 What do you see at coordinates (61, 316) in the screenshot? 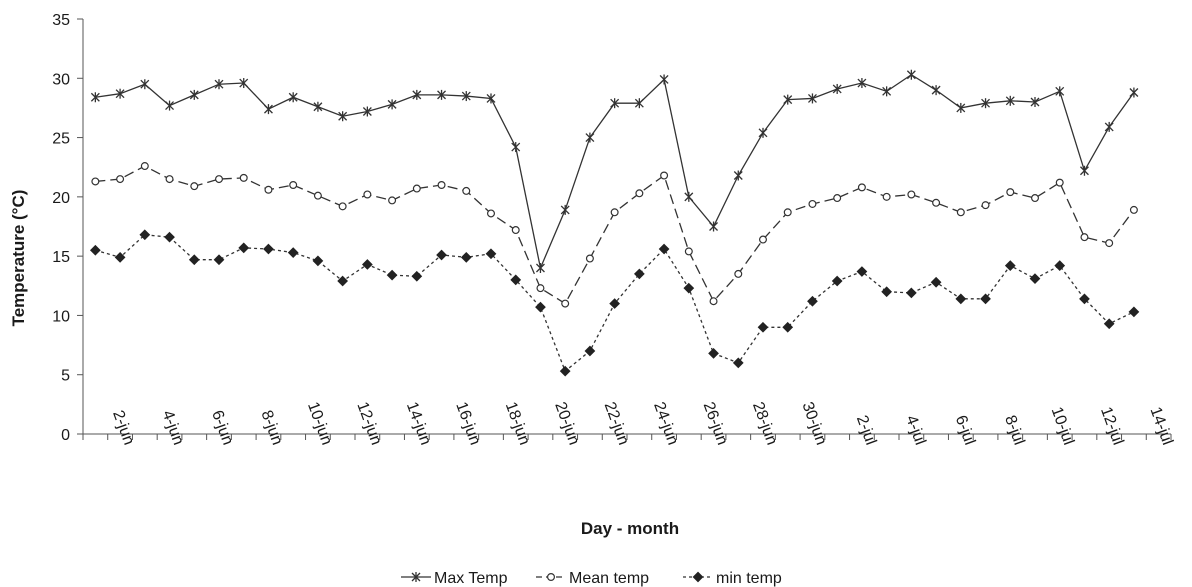
I see `y-tick-label: 10` at bounding box center [61, 316].